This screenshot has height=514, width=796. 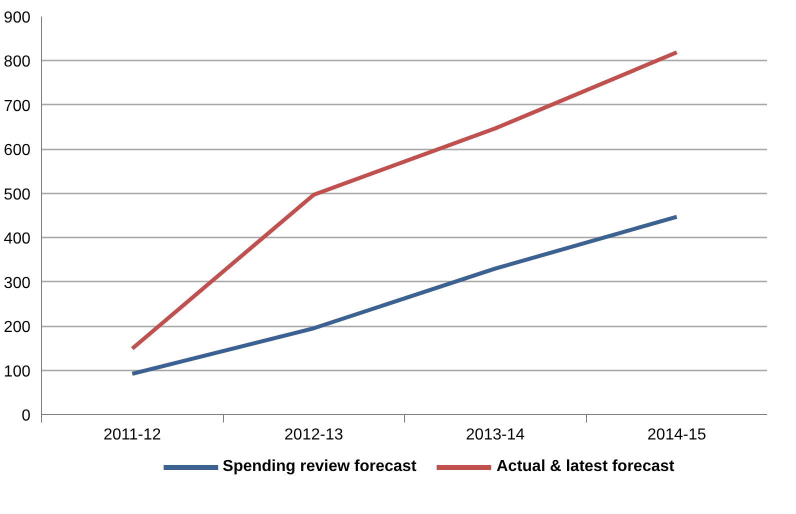 I want to click on x-tick-label: 2011-12, so click(x=132, y=435).